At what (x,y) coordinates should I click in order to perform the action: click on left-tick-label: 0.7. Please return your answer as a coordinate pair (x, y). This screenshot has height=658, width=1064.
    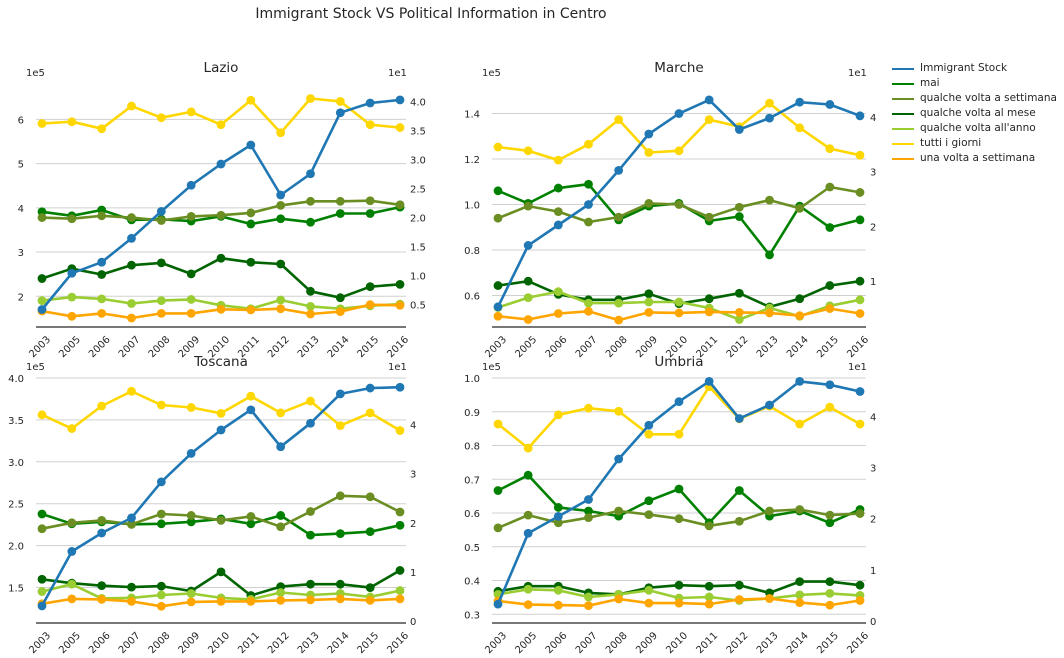
    Looking at the image, I should click on (472, 480).